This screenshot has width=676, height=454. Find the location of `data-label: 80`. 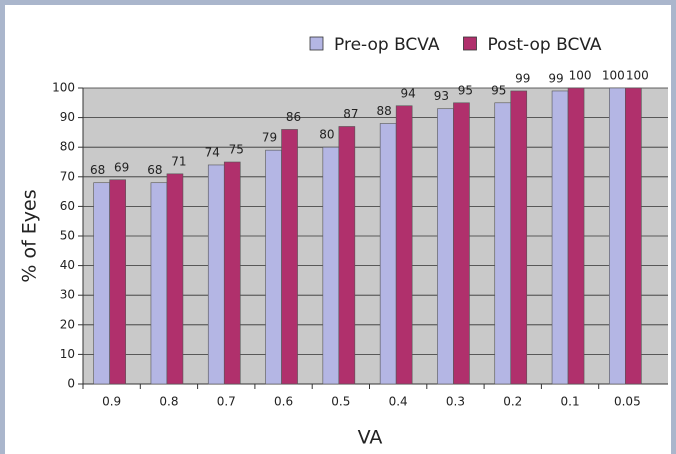

data-label: 80 is located at coordinates (326, 135).